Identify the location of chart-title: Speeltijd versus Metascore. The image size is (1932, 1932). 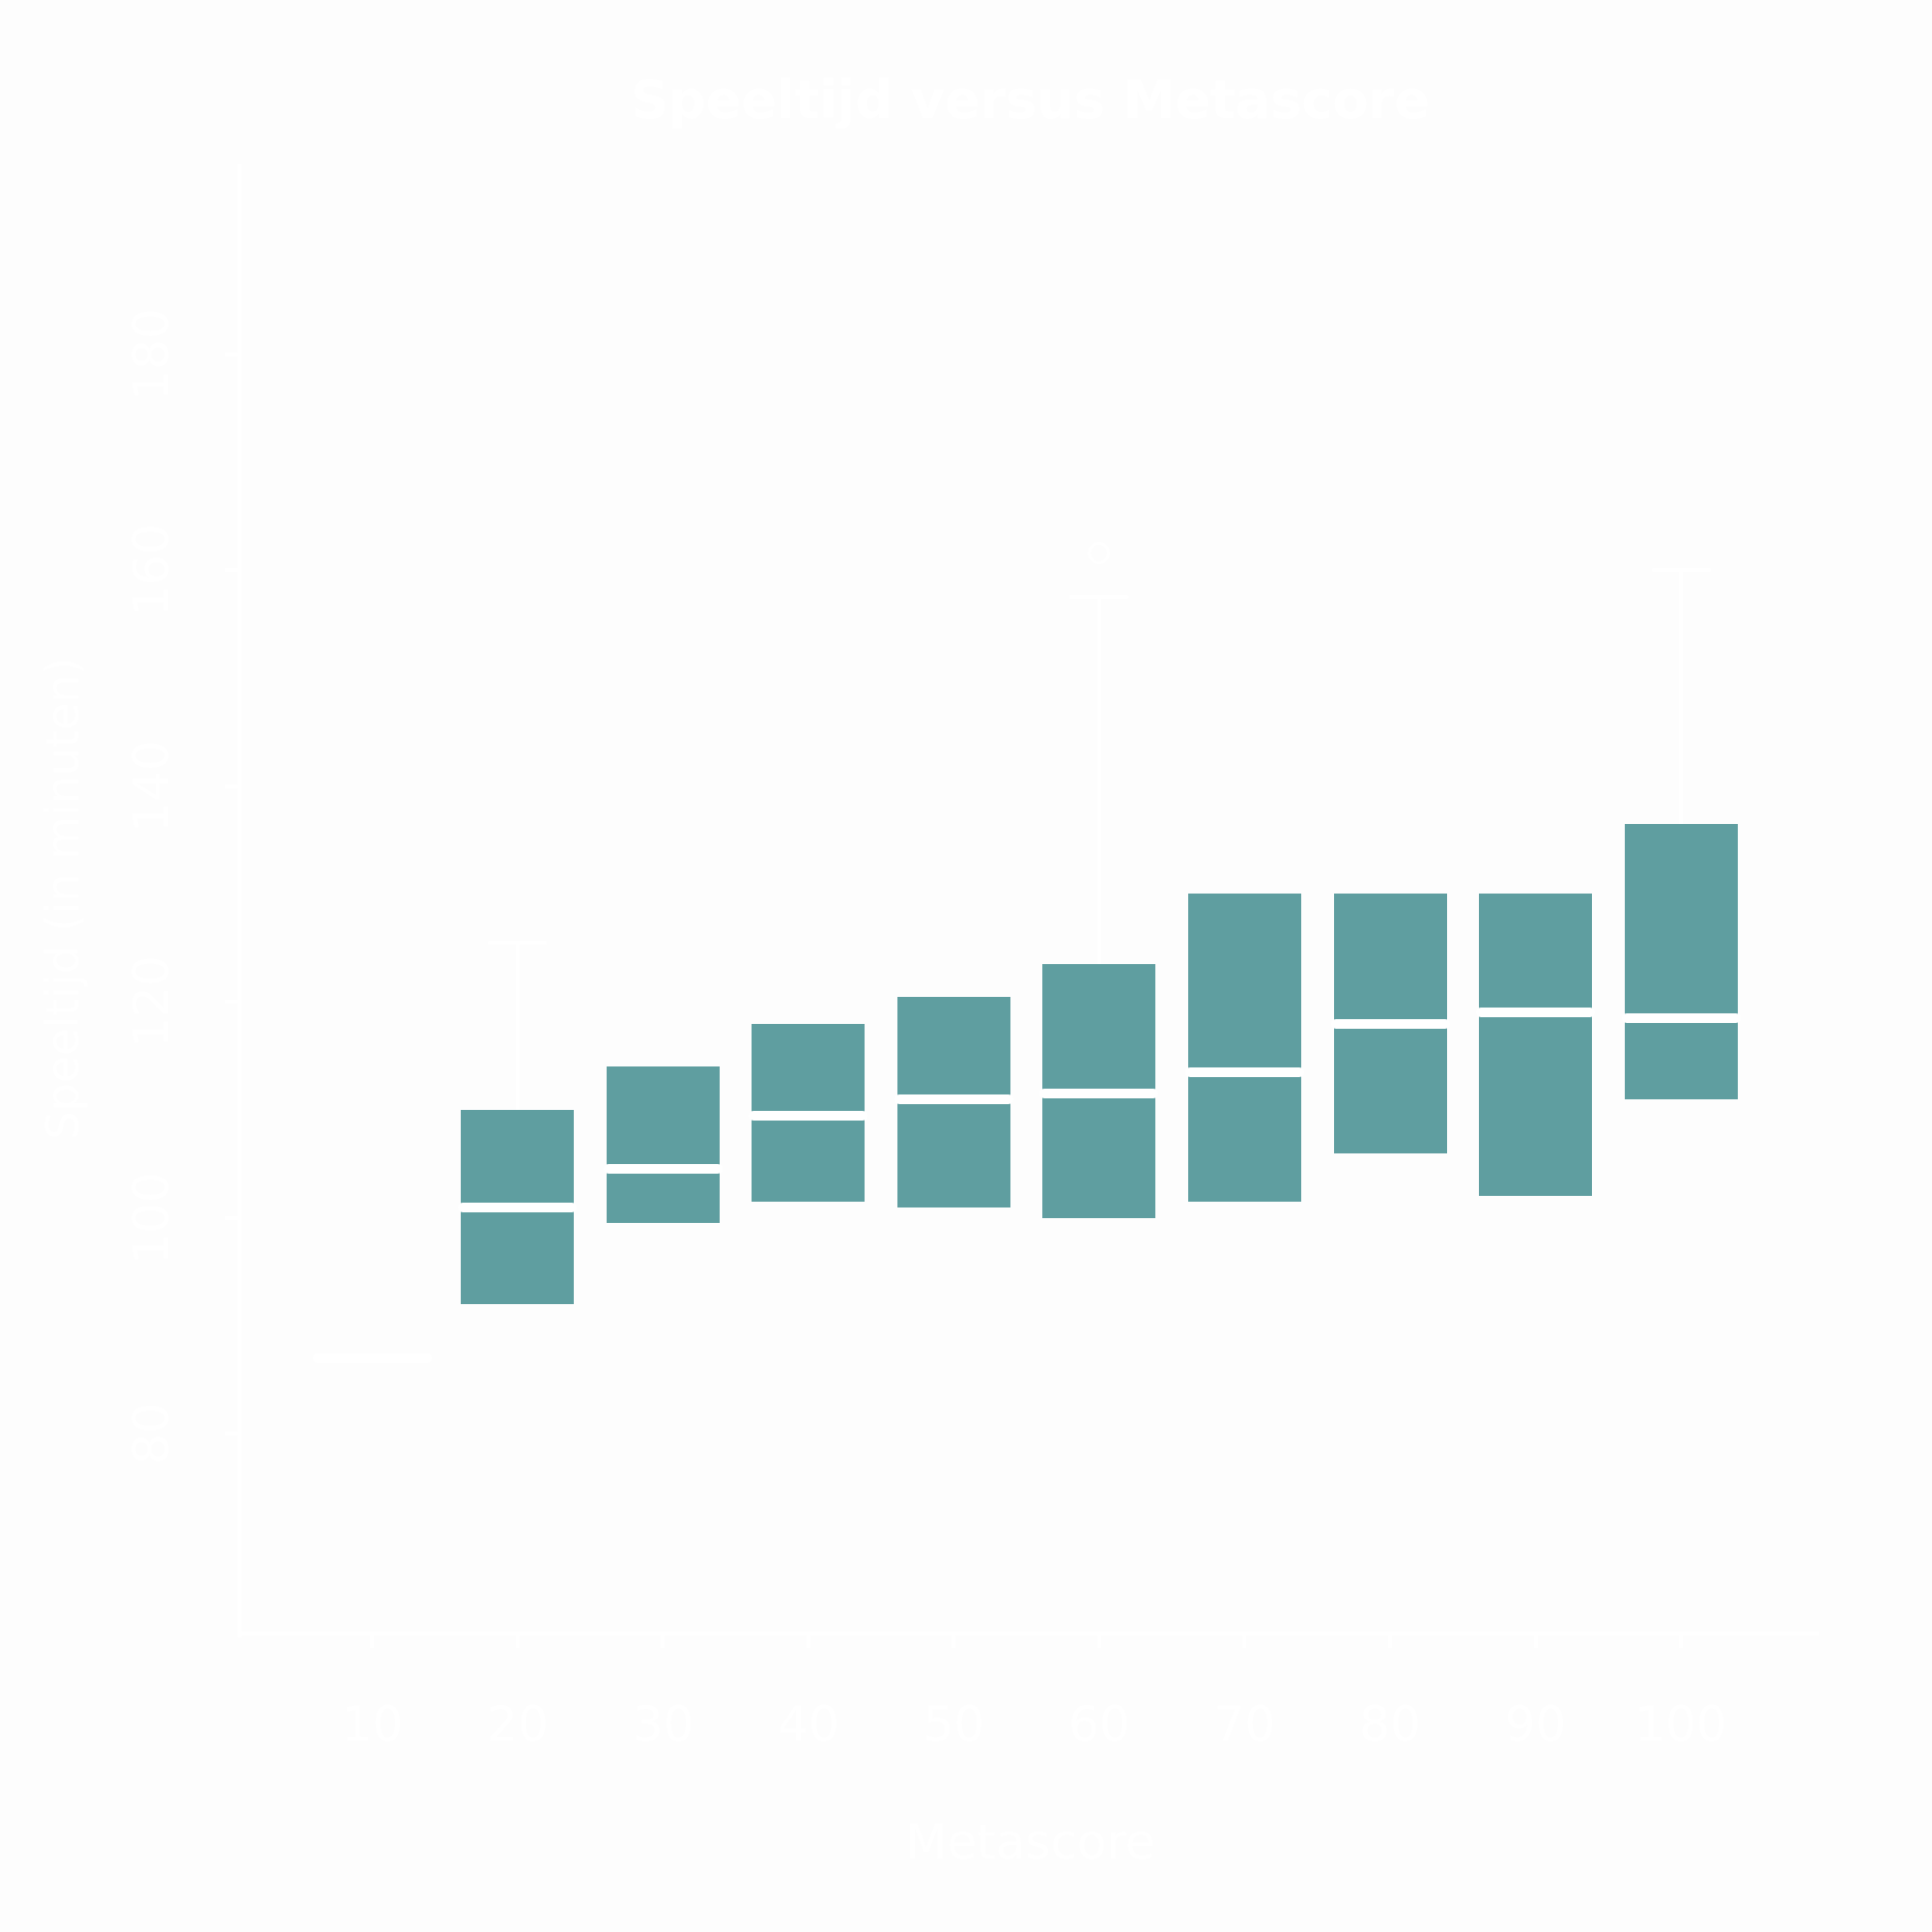
(1030, 100).